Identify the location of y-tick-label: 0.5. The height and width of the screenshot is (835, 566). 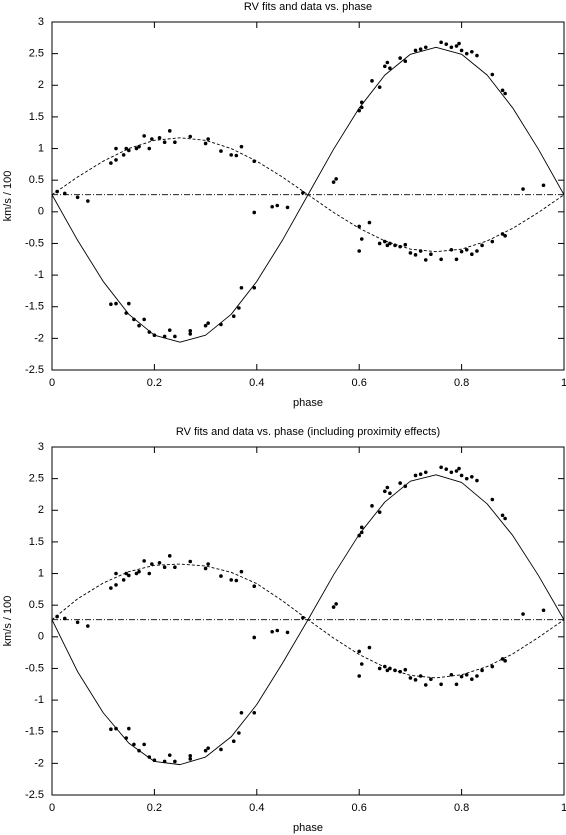
(36, 180).